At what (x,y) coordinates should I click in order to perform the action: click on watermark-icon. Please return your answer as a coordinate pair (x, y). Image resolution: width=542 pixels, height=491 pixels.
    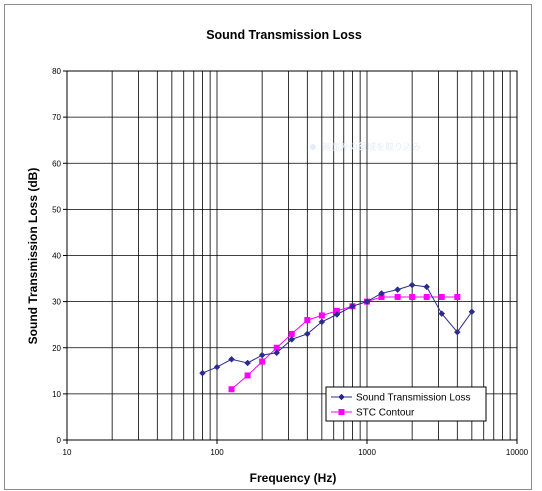
    Looking at the image, I should click on (313, 147).